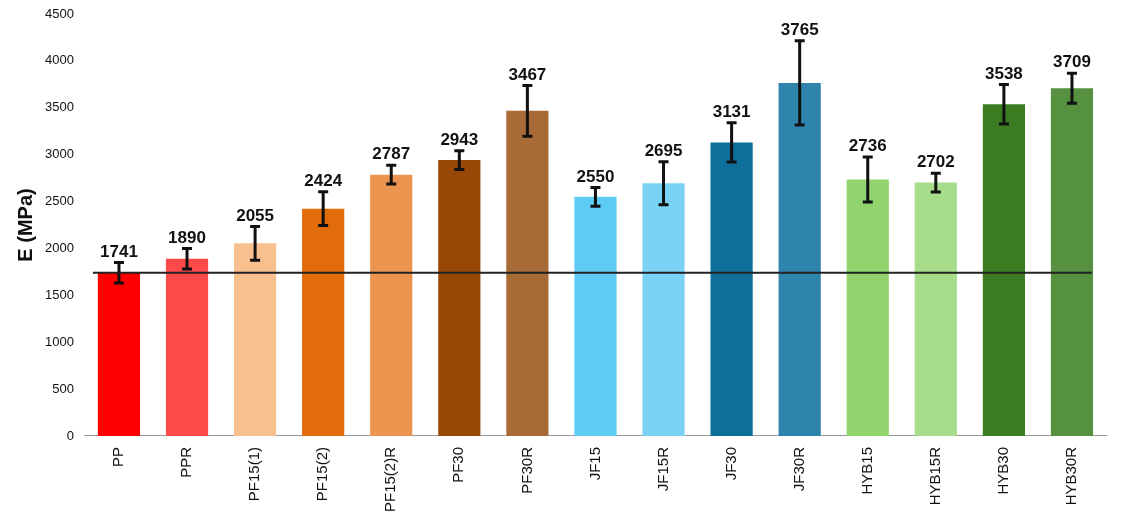  I want to click on data-label: 1741, so click(119, 251).